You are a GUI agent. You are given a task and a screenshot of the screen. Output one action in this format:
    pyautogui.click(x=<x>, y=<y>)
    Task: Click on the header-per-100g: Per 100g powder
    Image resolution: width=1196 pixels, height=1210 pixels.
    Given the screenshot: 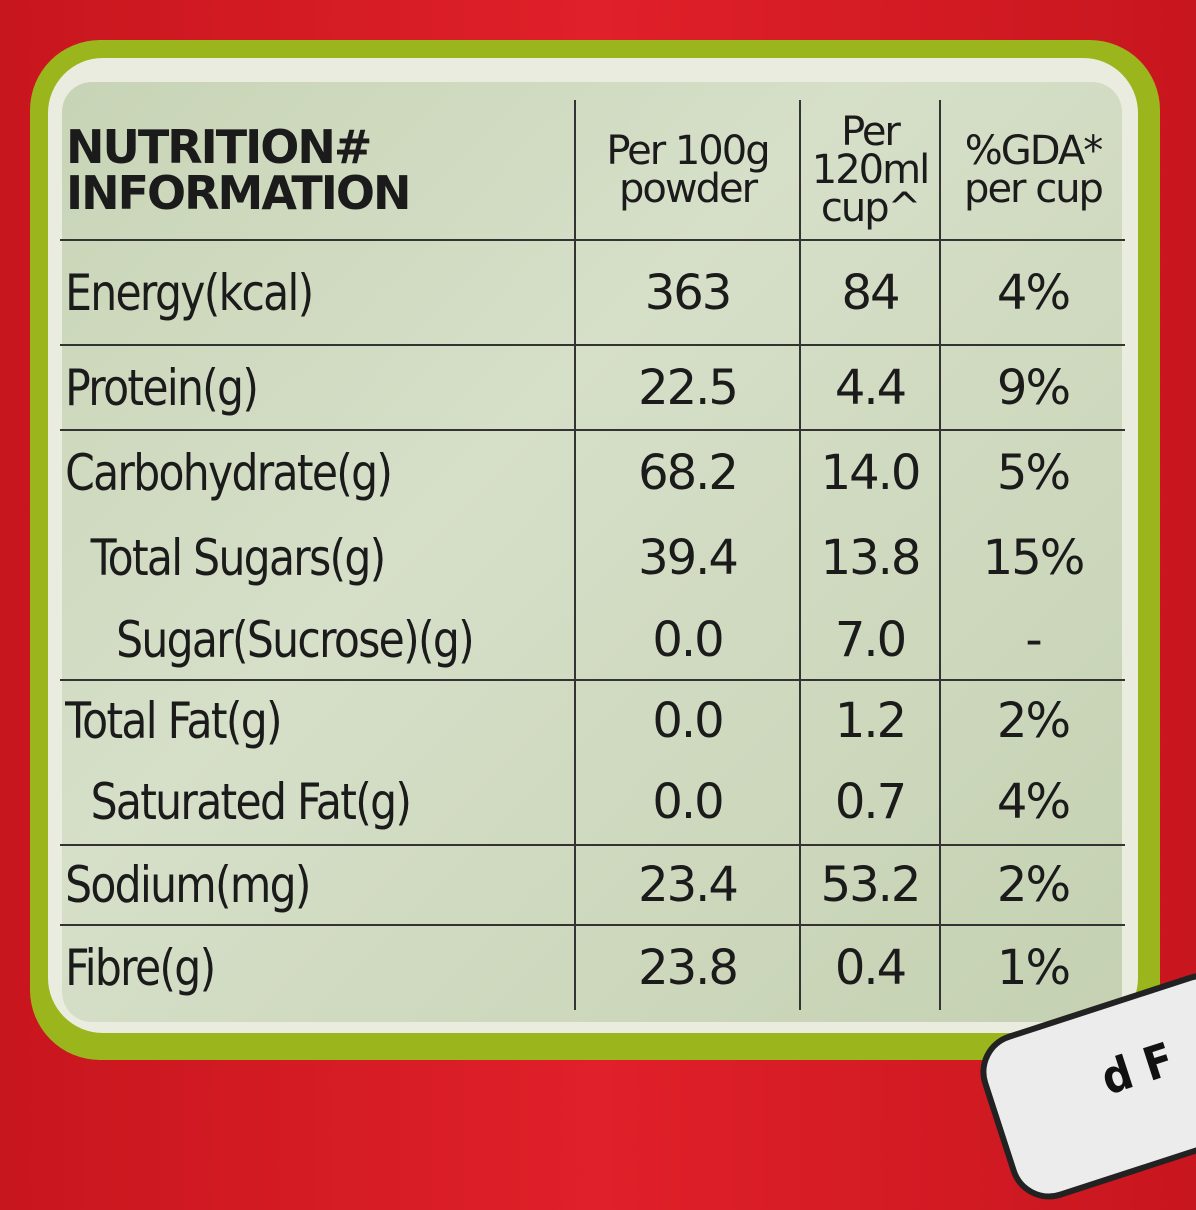 What is the action you would take?
    pyautogui.click(x=687, y=170)
    